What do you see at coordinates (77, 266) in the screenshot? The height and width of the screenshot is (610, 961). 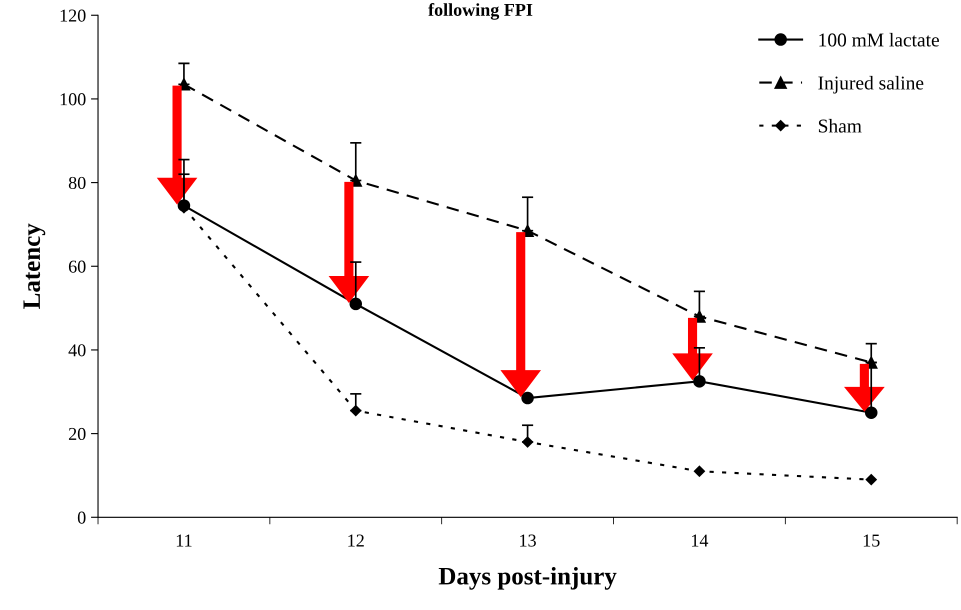 I see `y-tick-label: 60` at bounding box center [77, 266].